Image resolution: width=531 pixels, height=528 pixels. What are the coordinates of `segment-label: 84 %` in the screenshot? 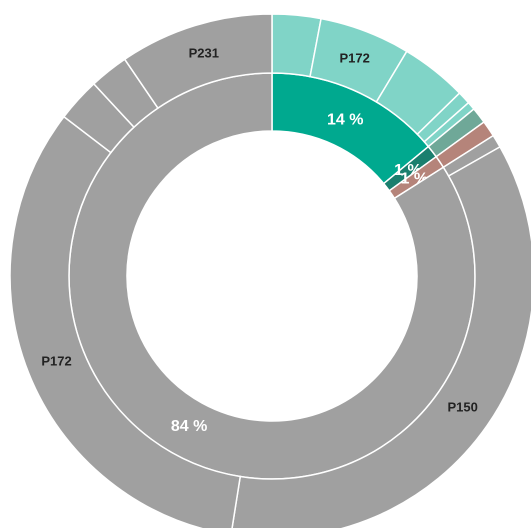 It's located at (189, 426).